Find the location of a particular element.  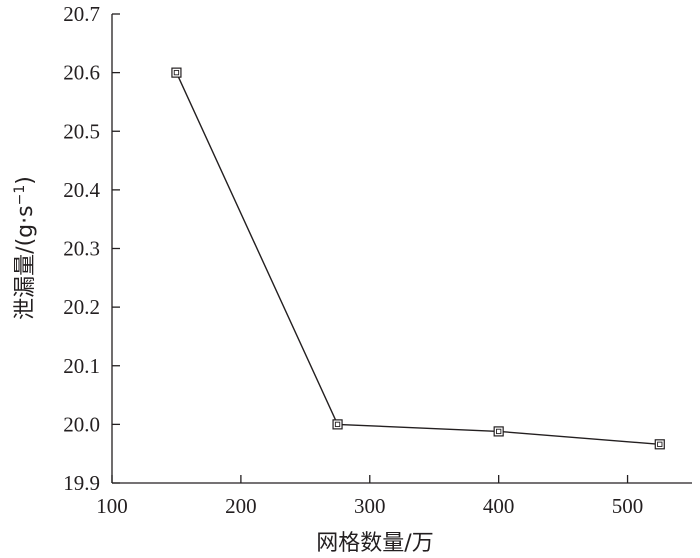

y-tick-label: 20.4 is located at coordinates (81, 190).